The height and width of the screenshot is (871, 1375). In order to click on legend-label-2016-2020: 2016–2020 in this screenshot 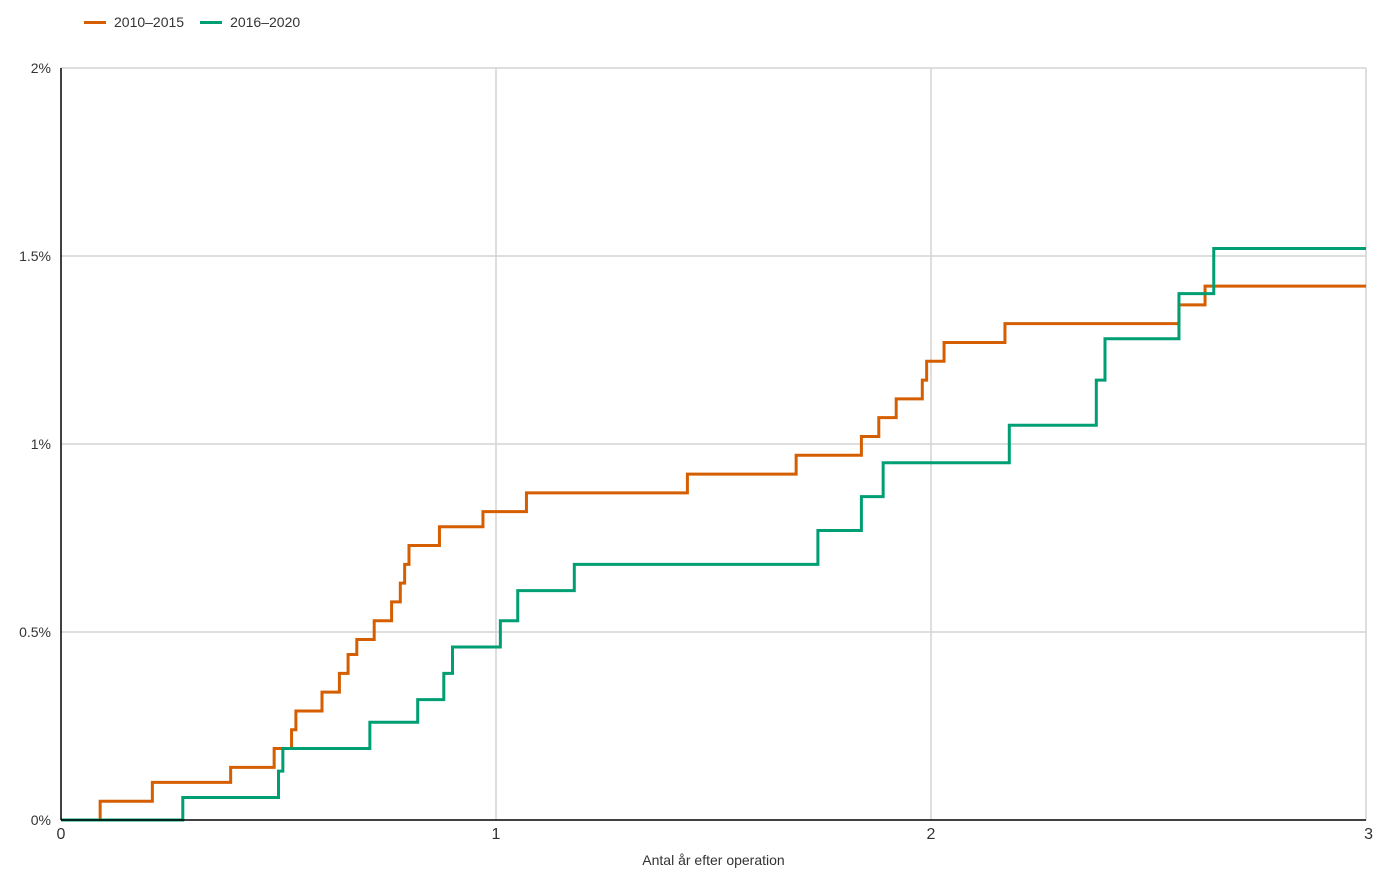, I will do `click(265, 22)`.